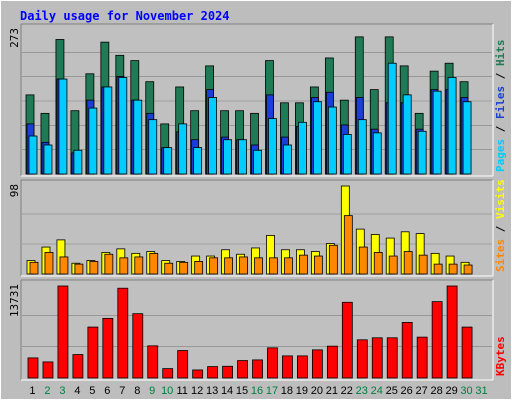 The width and height of the screenshot is (512, 400). I want to click on y-axis-label: KBytes, so click(500, 356).